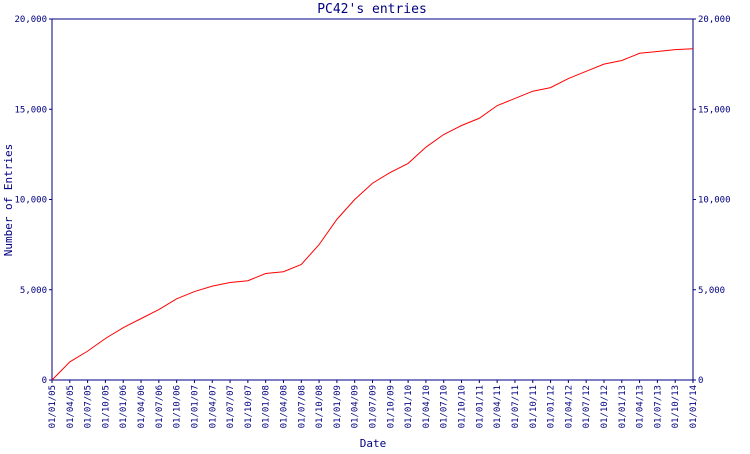  What do you see at coordinates (374, 406) in the screenshot?
I see `x-tick-label: 01/07/09` at bounding box center [374, 406].